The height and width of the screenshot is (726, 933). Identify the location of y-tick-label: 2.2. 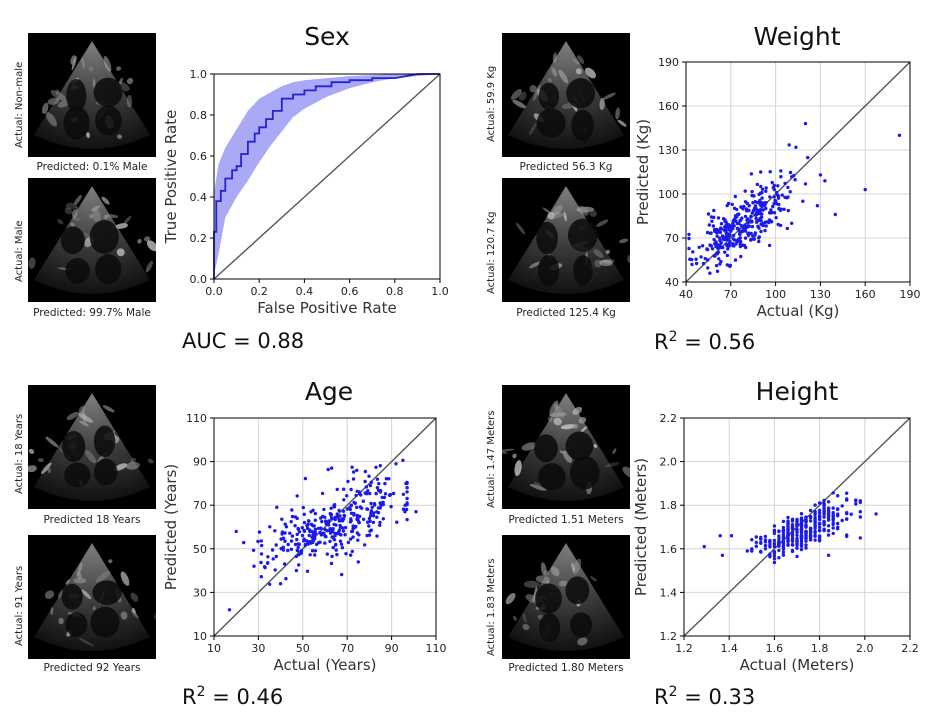
(669, 418).